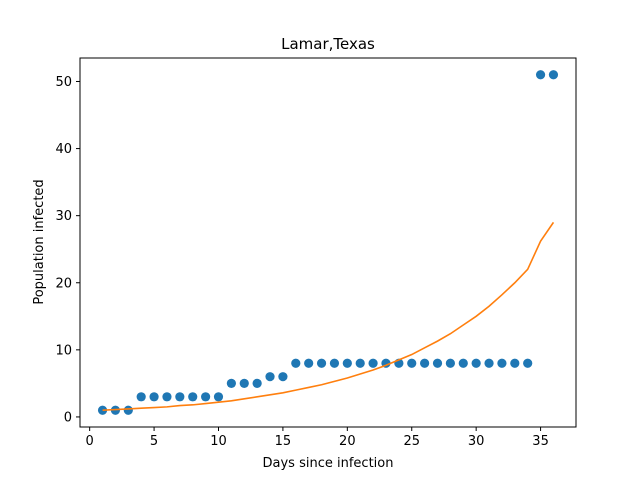  I want to click on x-tick-label-35: 35, so click(540, 441).